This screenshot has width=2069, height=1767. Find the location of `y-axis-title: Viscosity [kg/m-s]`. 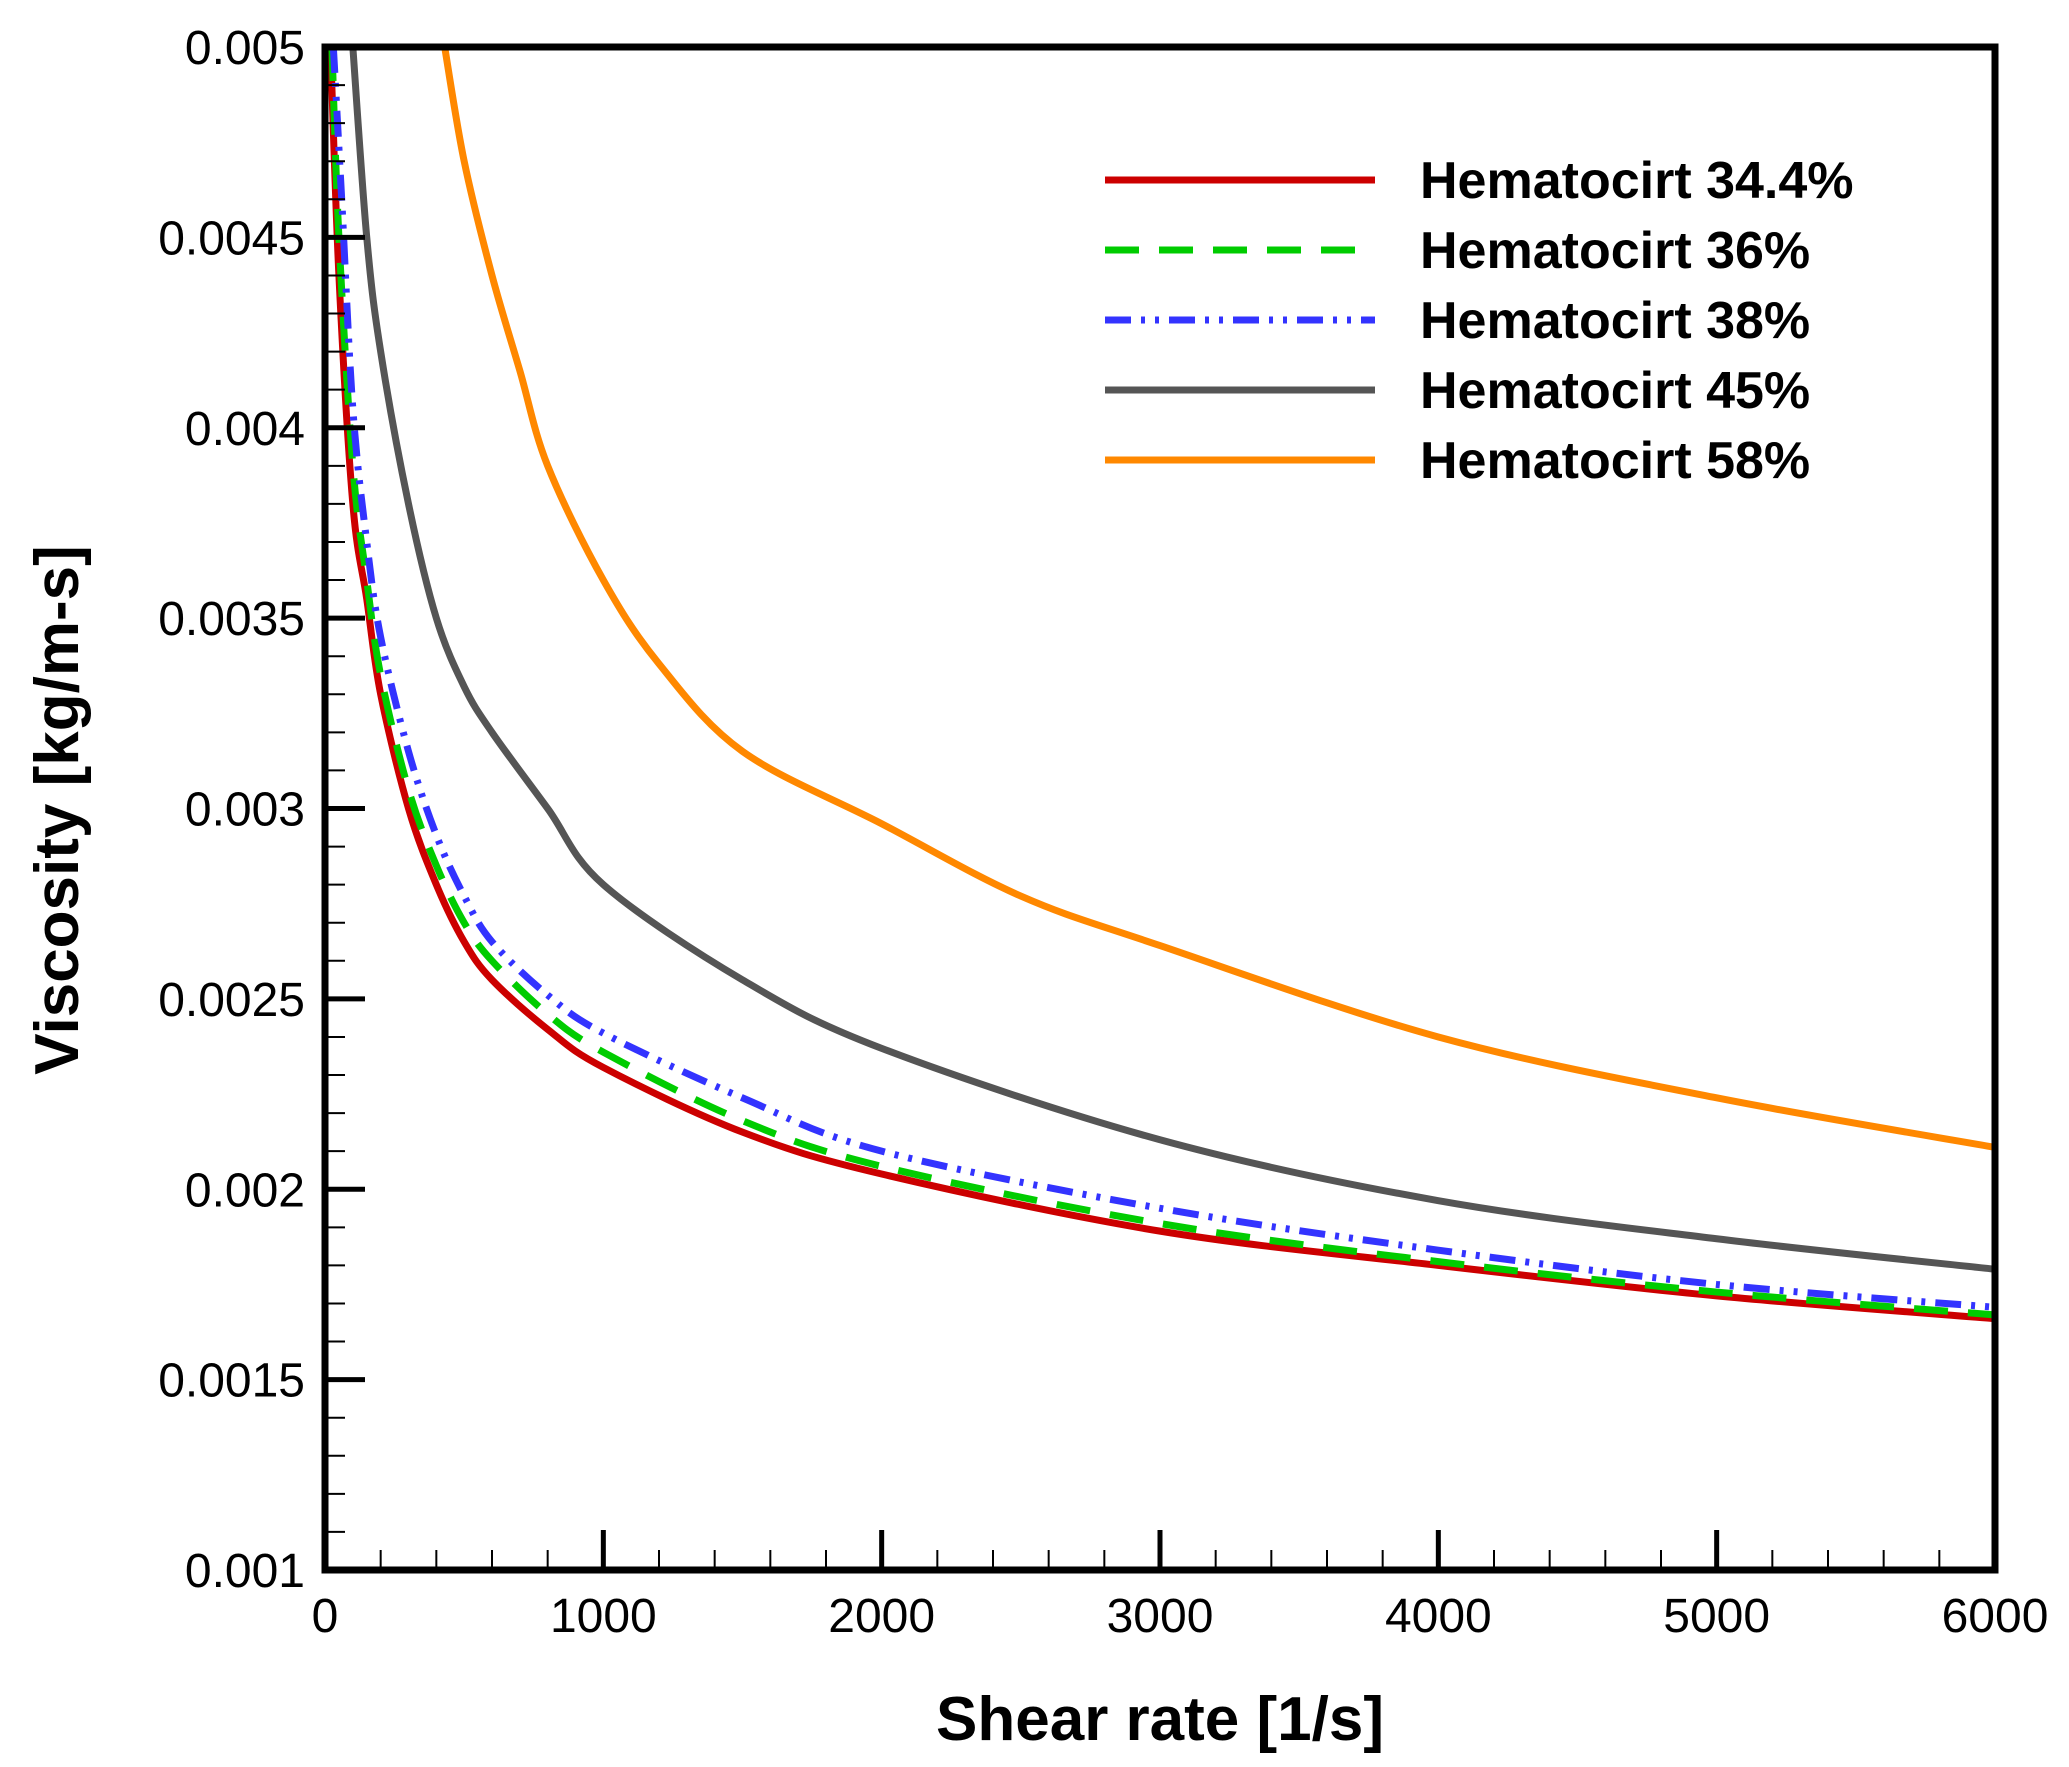

y-axis-title: Viscosity [kg/m-s] is located at coordinates (57, 809).